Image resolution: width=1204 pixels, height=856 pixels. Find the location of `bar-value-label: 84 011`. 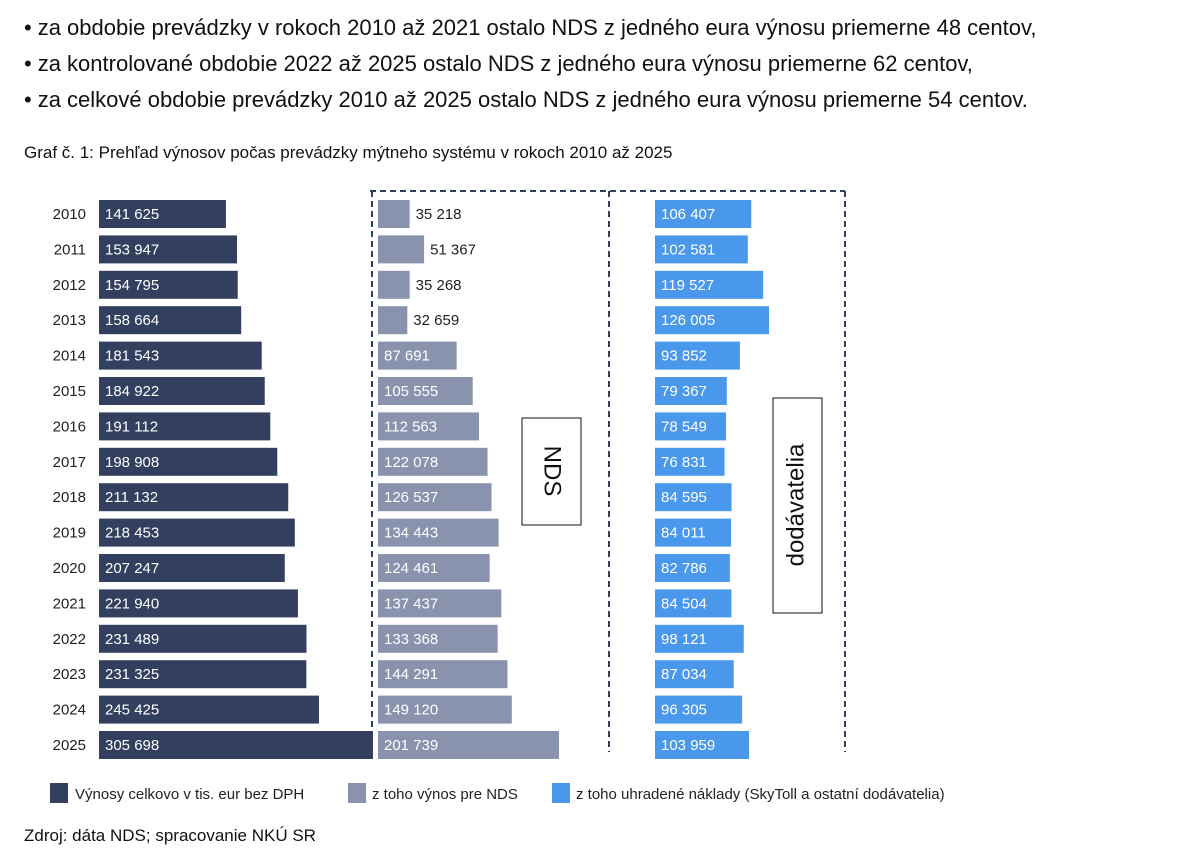

bar-value-label: 84 011 is located at coordinates (683, 533).